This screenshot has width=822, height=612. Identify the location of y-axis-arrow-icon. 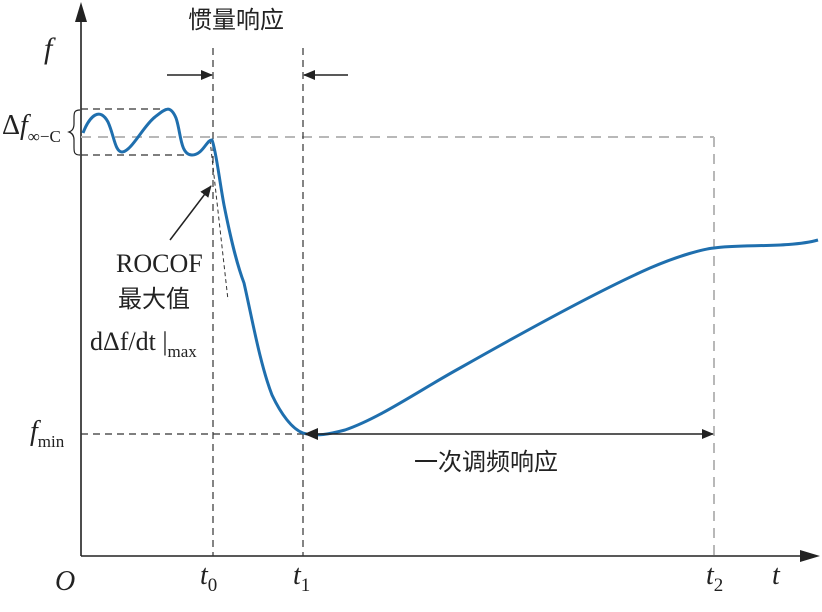
(81, 12).